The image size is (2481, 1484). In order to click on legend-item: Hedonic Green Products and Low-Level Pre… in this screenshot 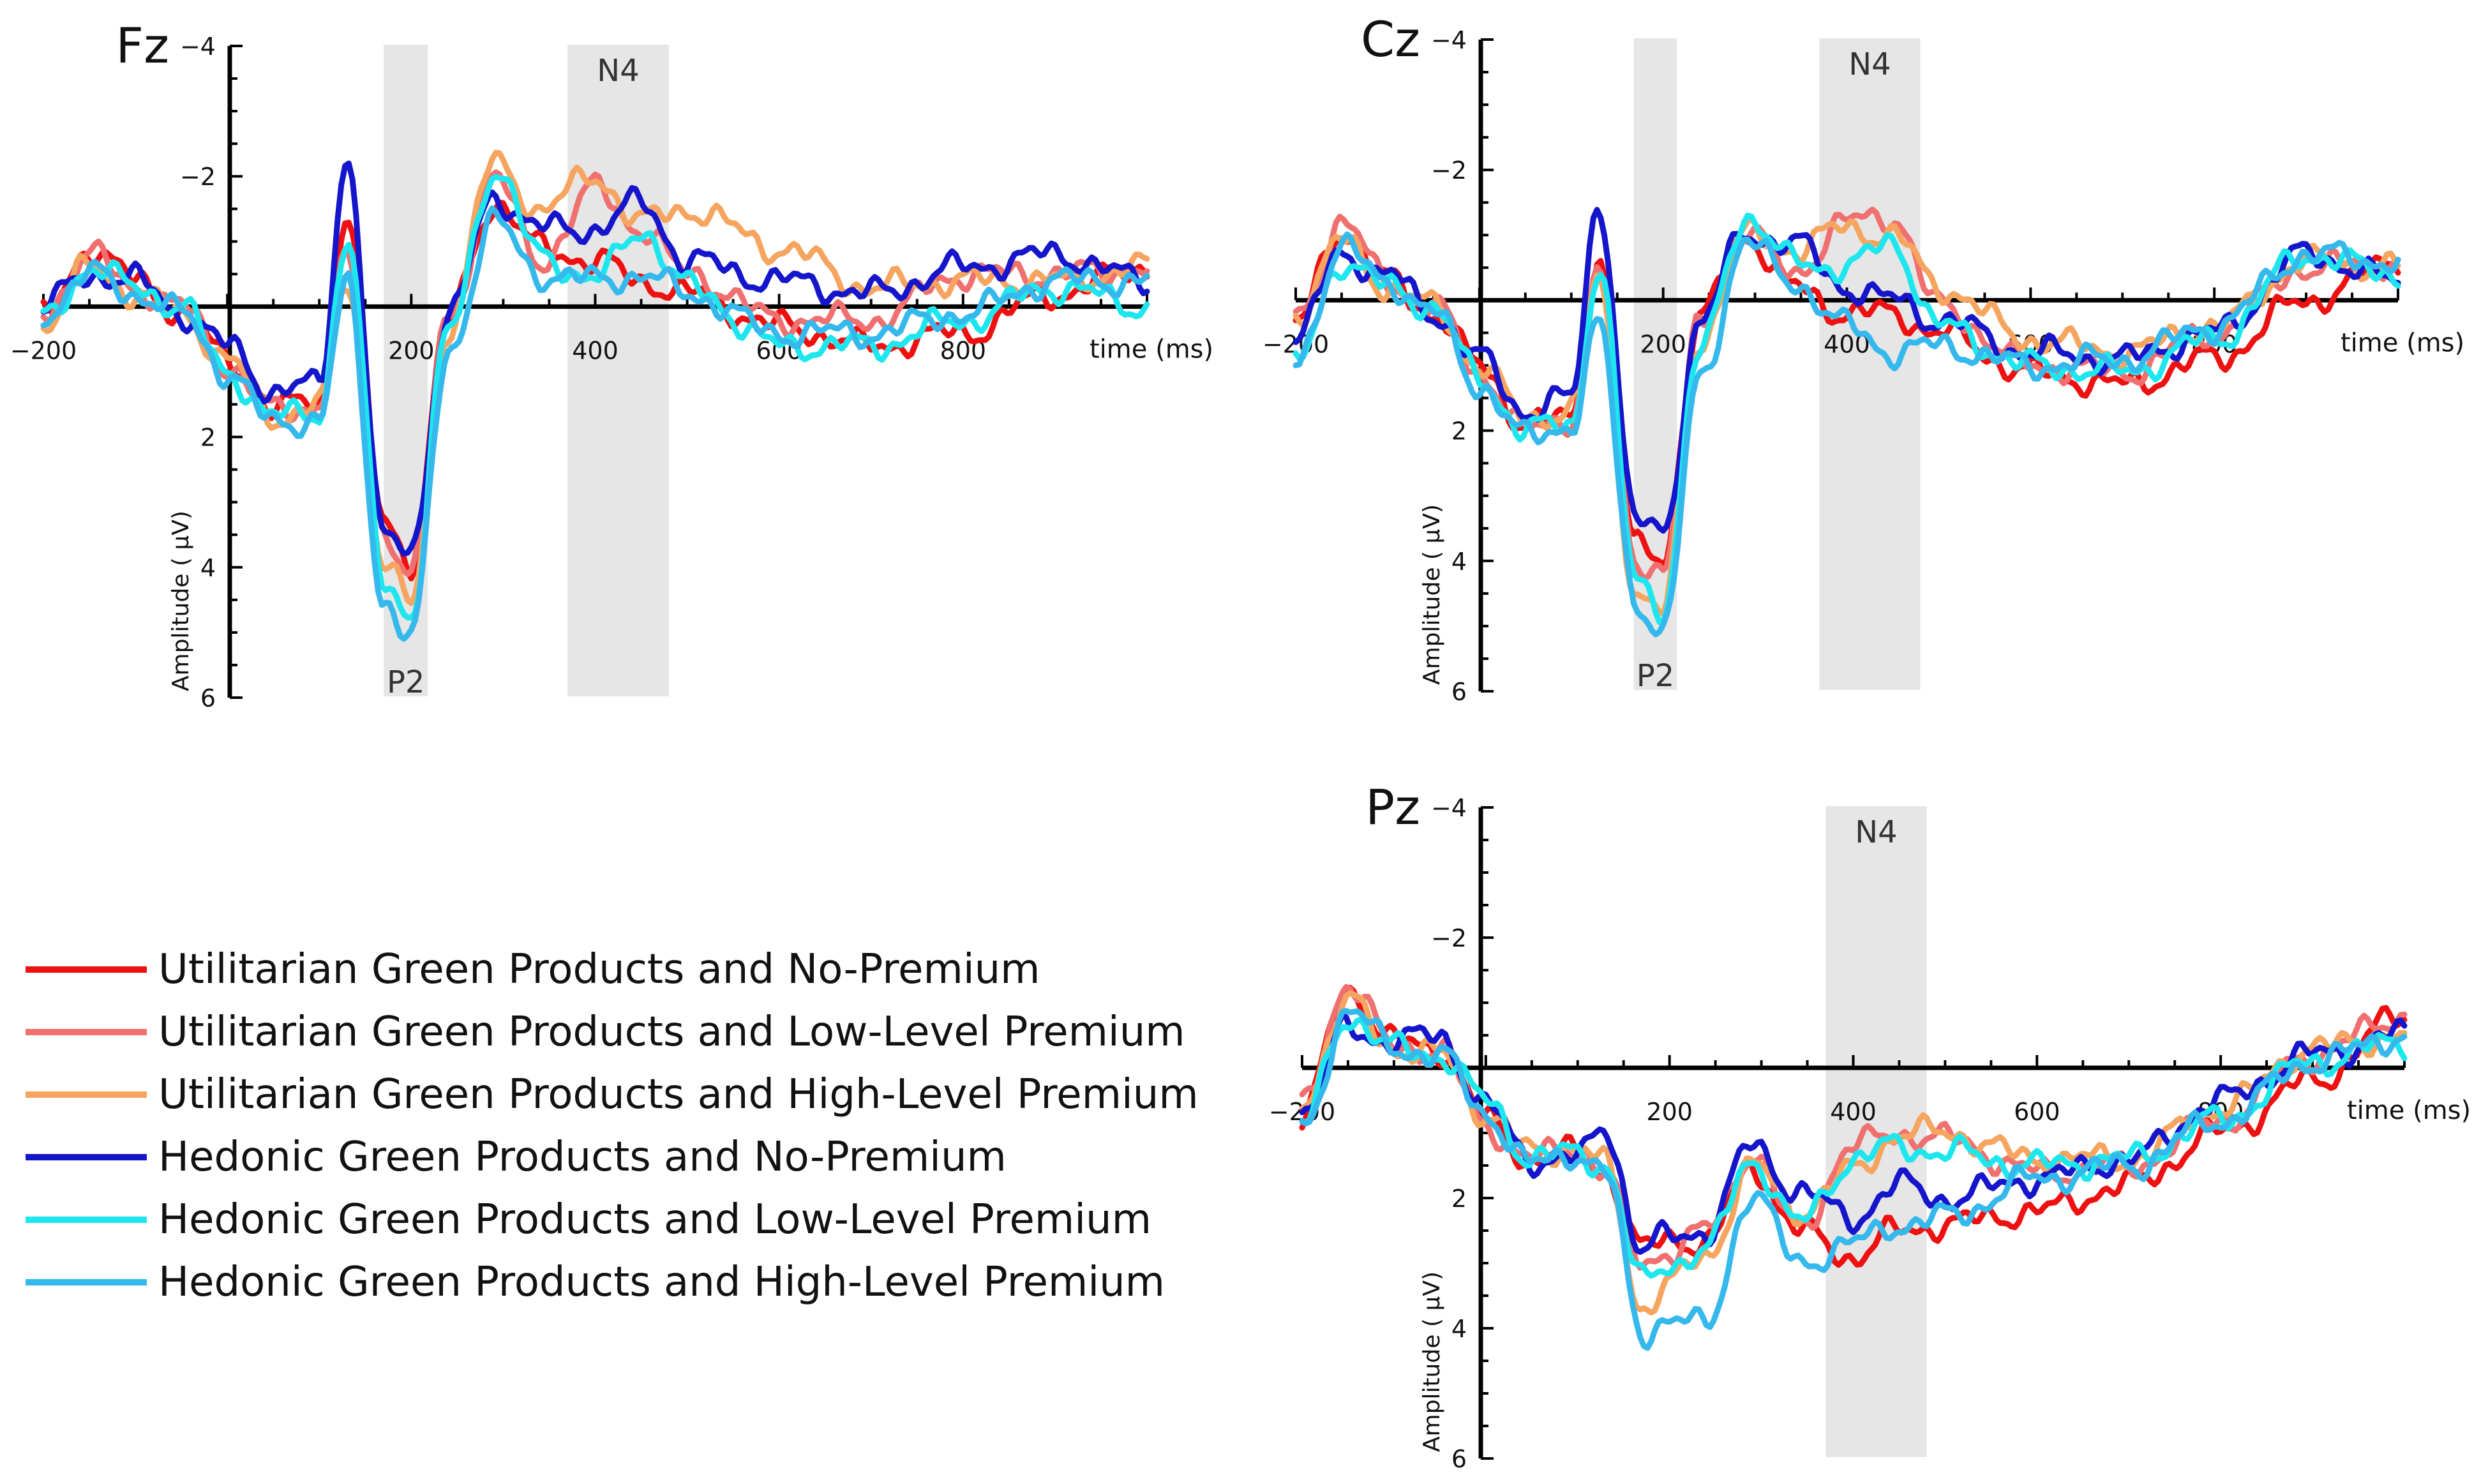, I will do `click(612, 1219)`.